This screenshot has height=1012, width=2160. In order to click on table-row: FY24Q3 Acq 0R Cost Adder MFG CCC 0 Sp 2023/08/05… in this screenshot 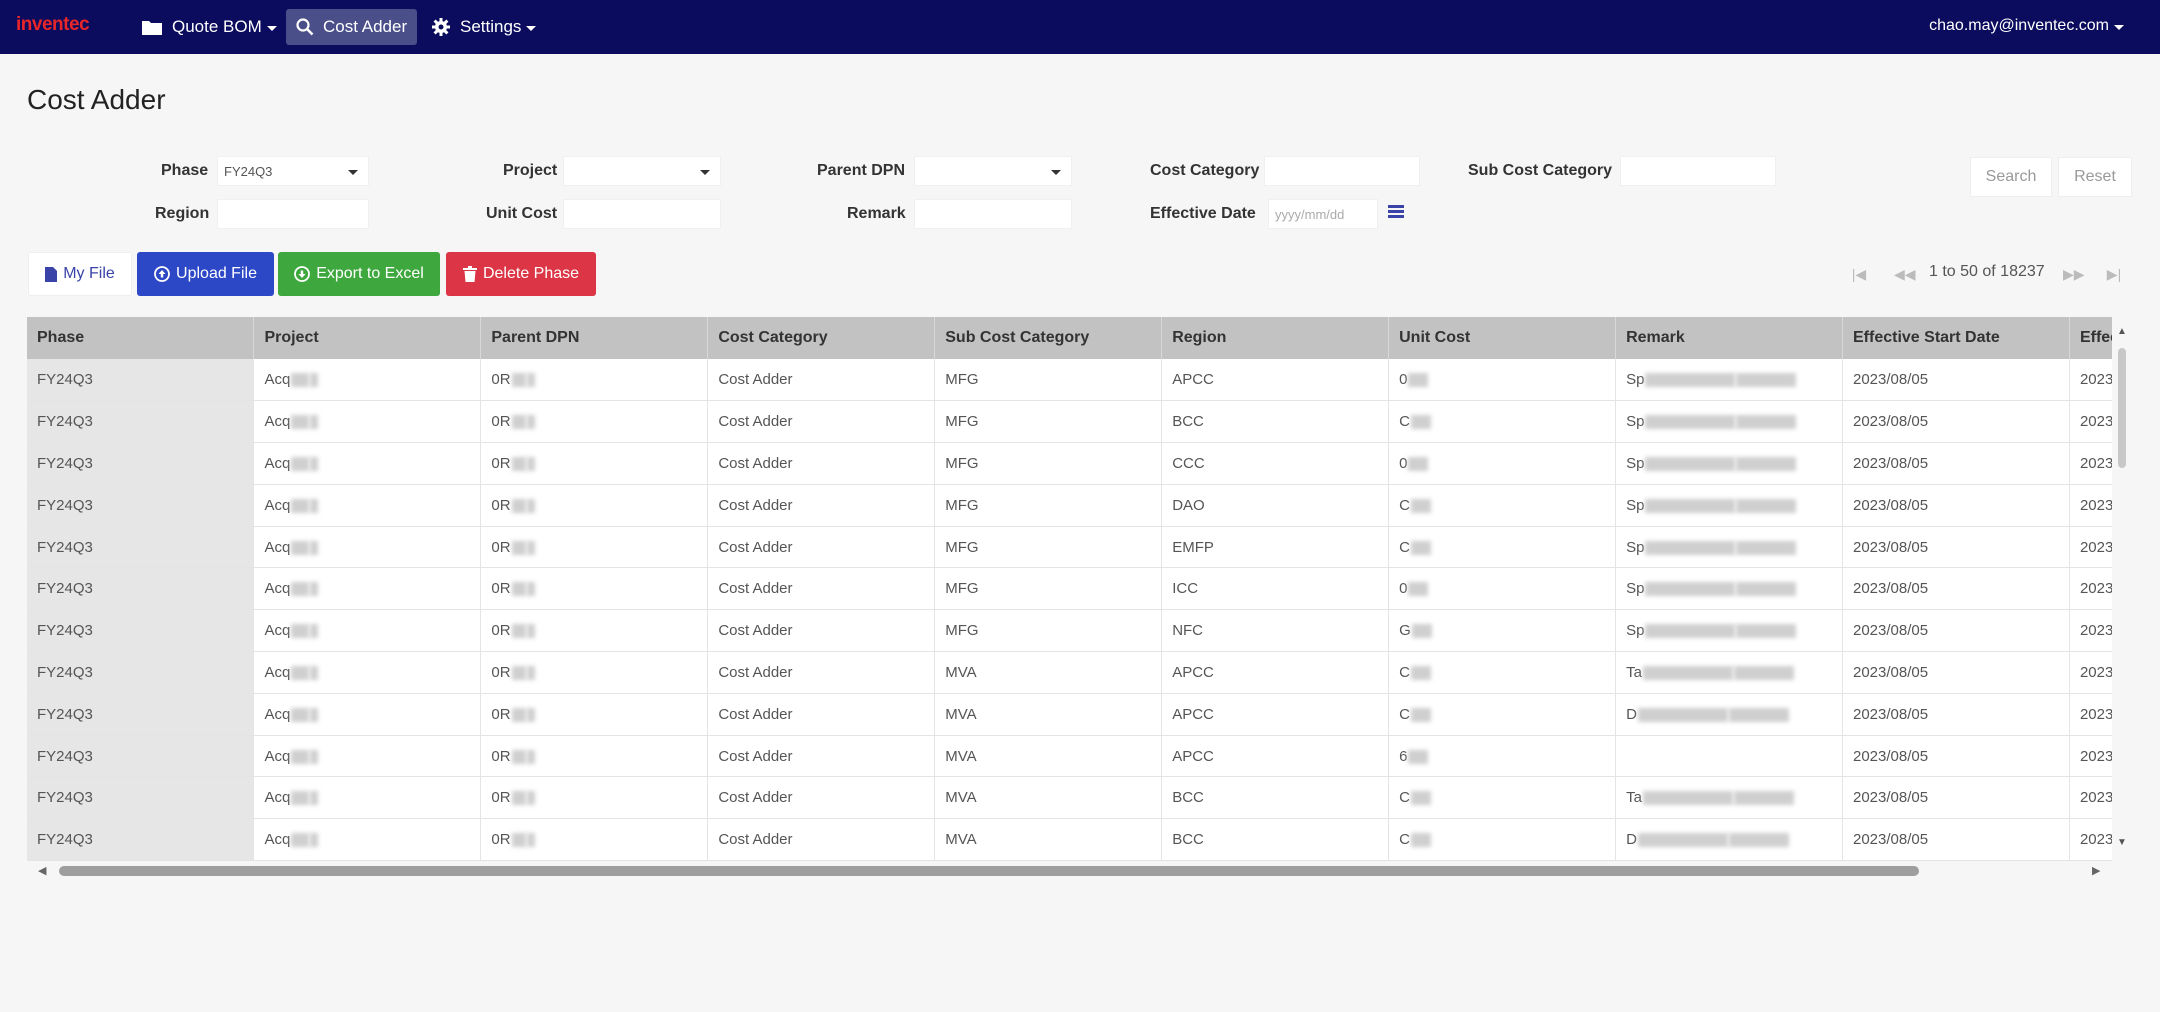, I will do `click(1069, 463)`.